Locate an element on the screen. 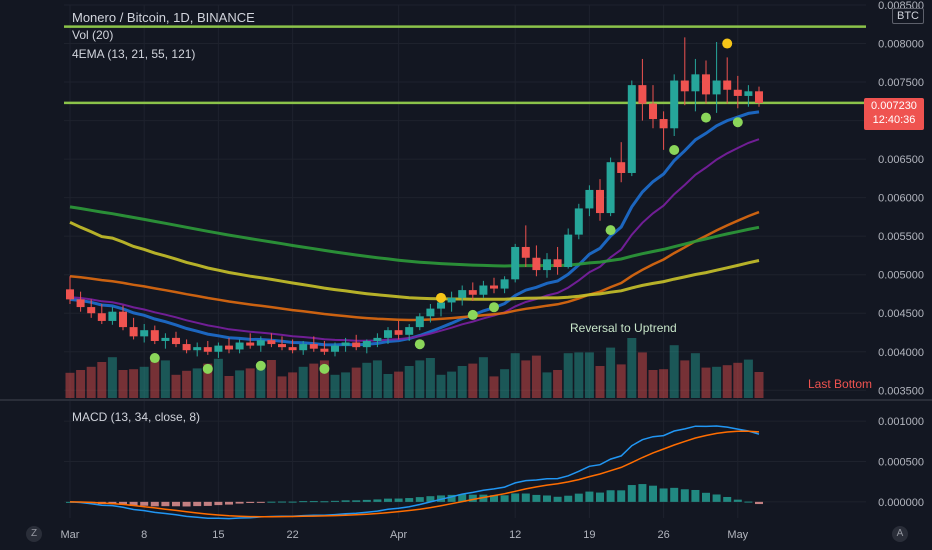 This screenshot has height=550, width=932. time-tick-label: 22 is located at coordinates (292, 535).